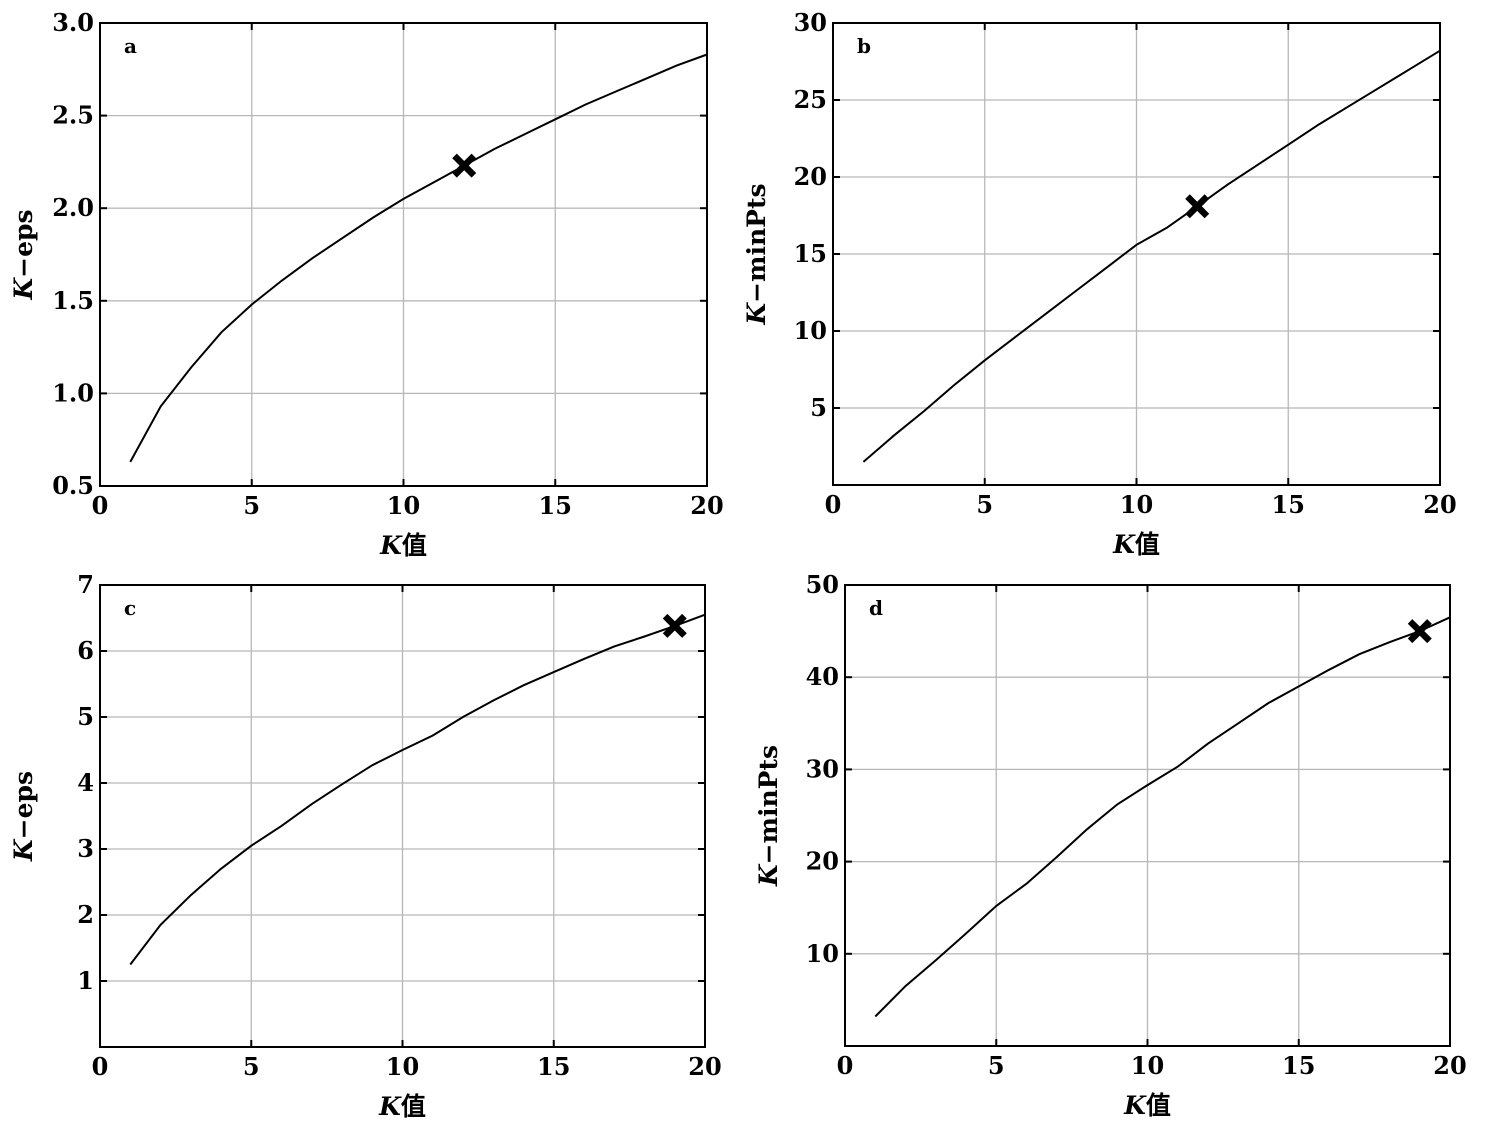 The width and height of the screenshot is (1500, 1128). What do you see at coordinates (85, 650) in the screenshot?
I see `y-tick-label: 6` at bounding box center [85, 650].